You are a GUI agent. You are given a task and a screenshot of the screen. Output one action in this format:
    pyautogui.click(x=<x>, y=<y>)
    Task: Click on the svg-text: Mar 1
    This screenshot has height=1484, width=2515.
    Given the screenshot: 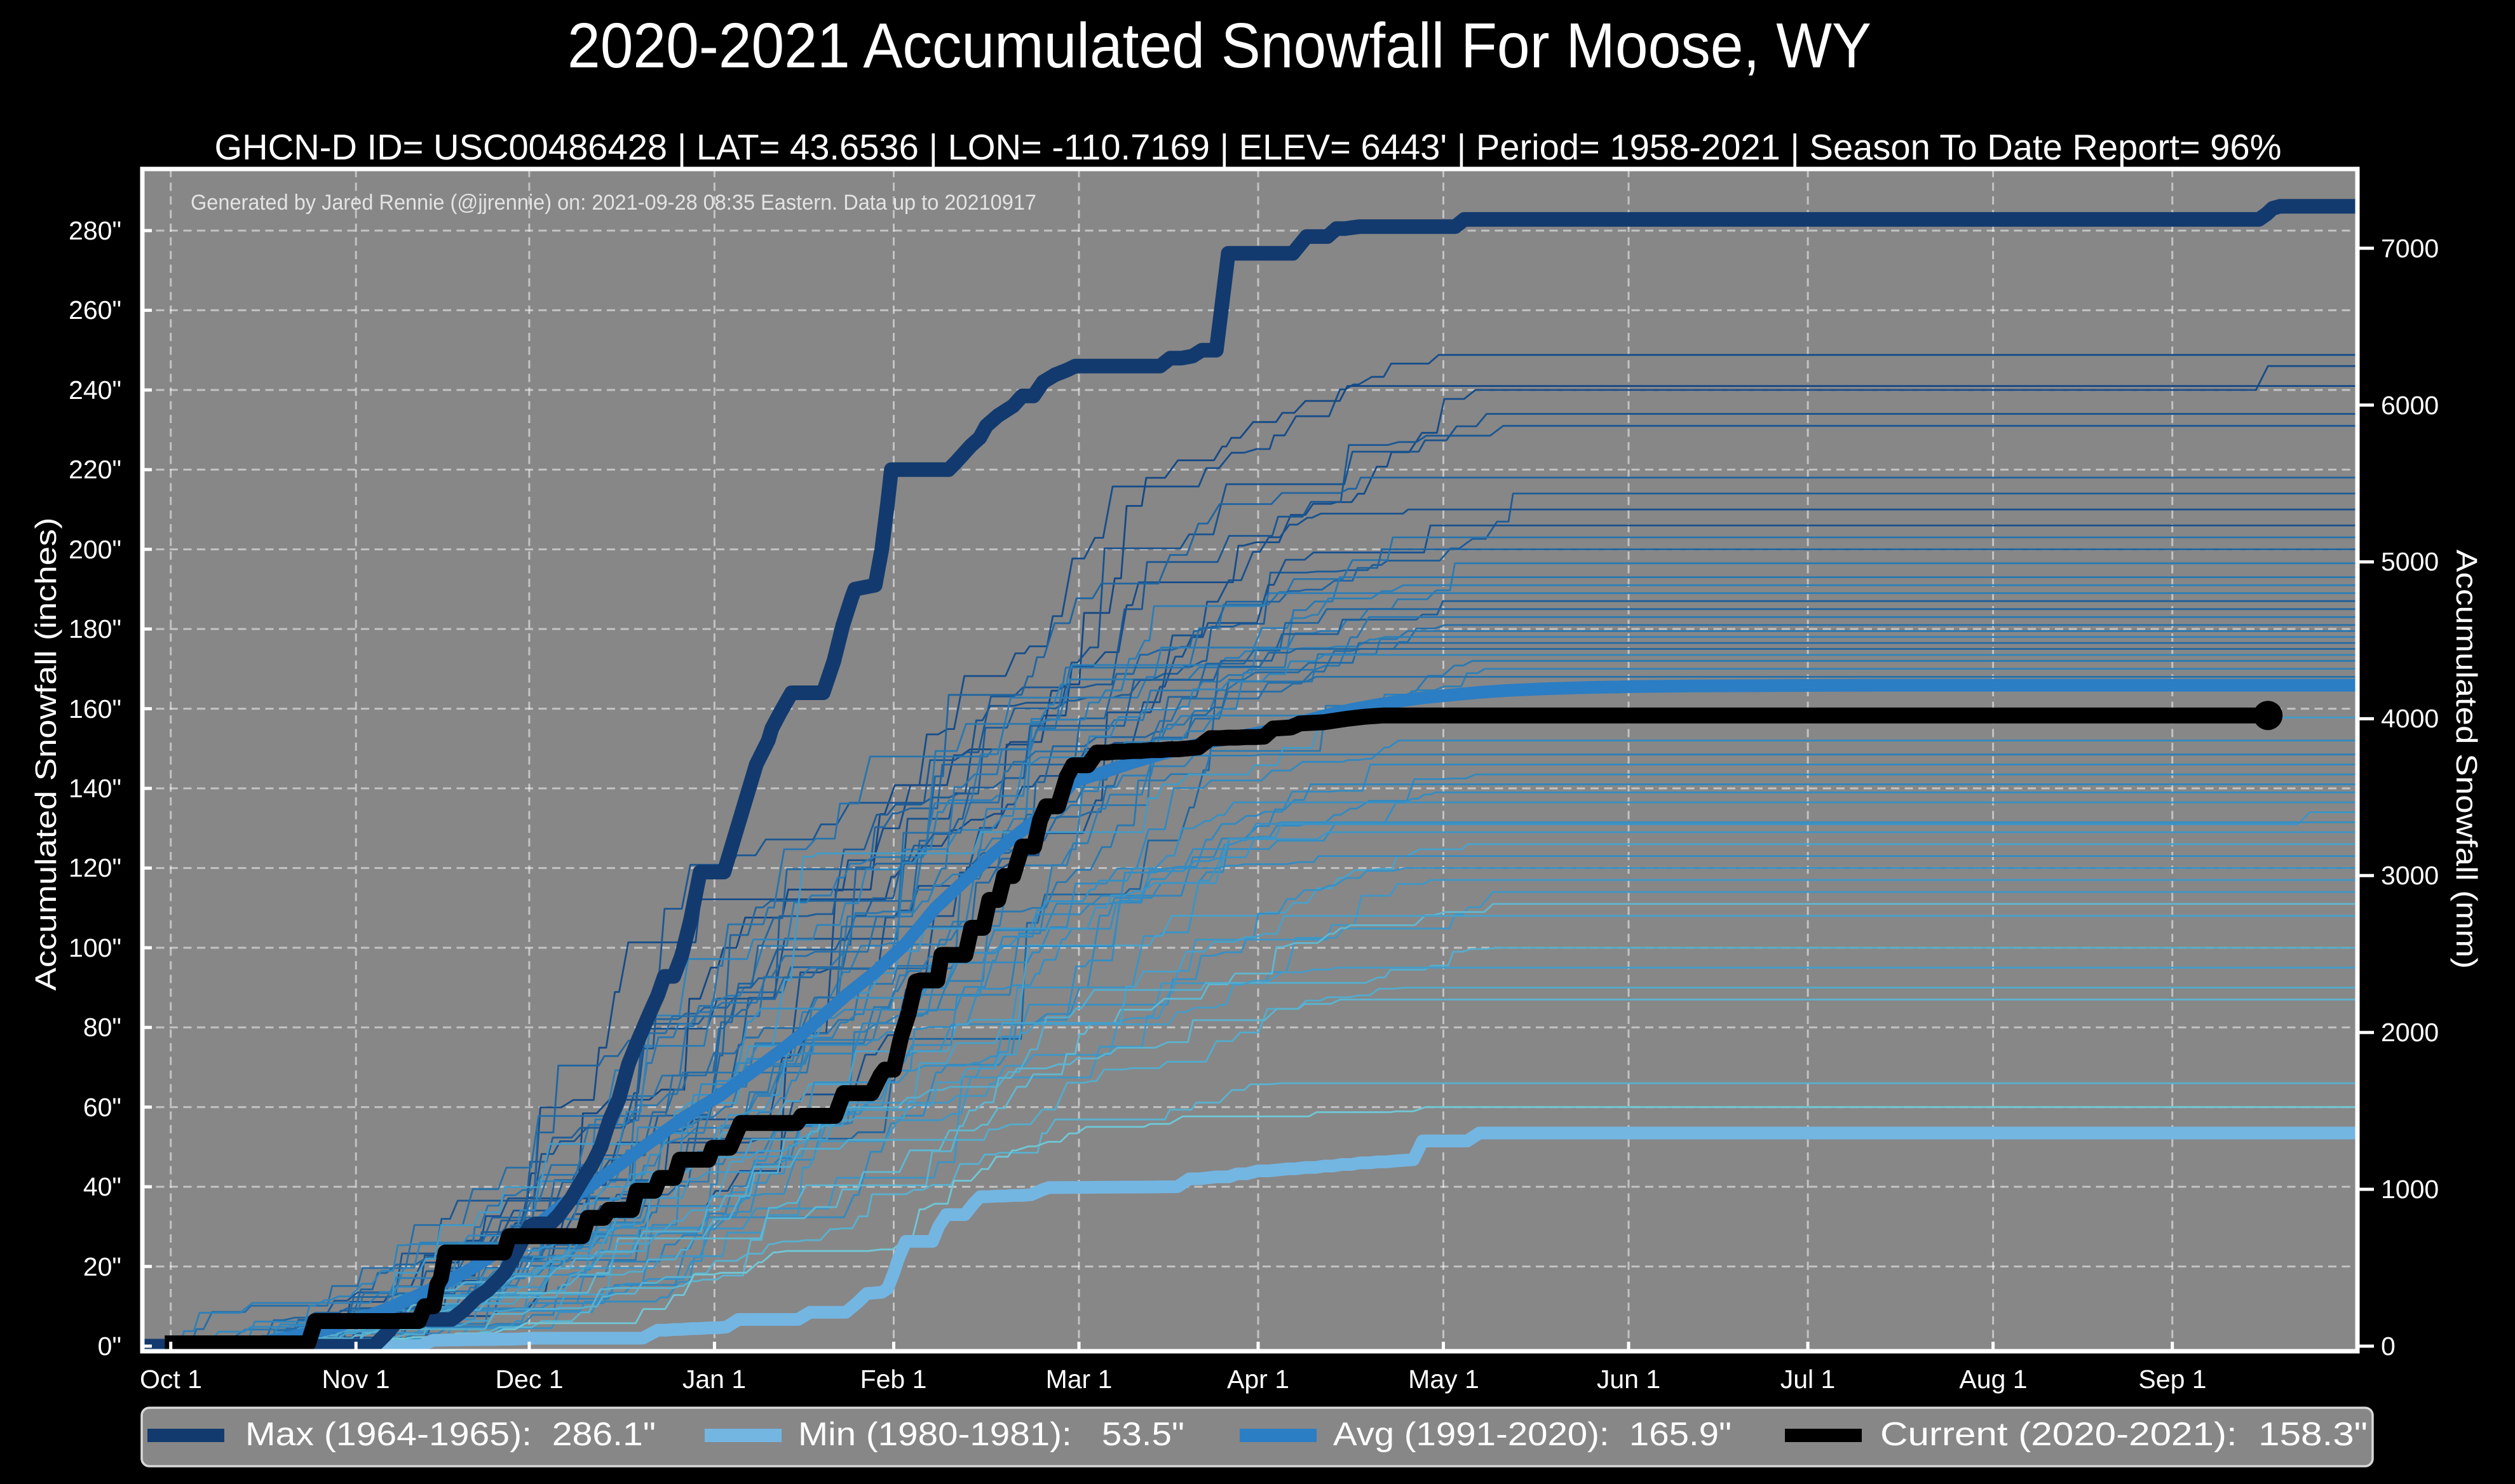 What is the action you would take?
    pyautogui.click(x=1079, y=1379)
    